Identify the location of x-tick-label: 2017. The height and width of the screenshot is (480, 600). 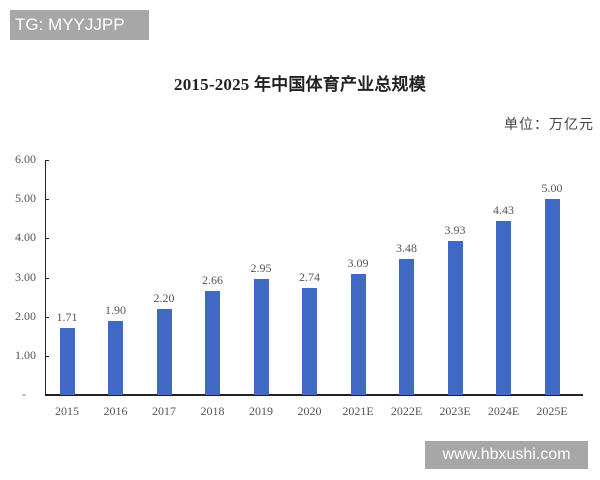
(164, 411).